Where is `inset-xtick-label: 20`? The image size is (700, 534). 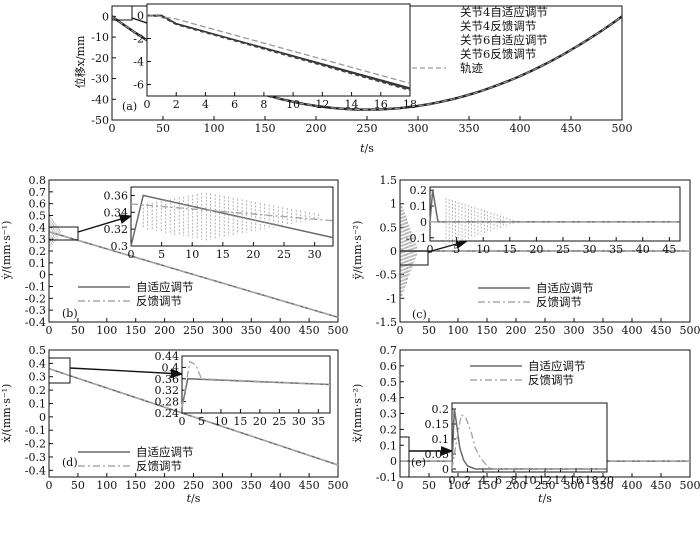
inset-xtick-label: 20 is located at coordinates (253, 254).